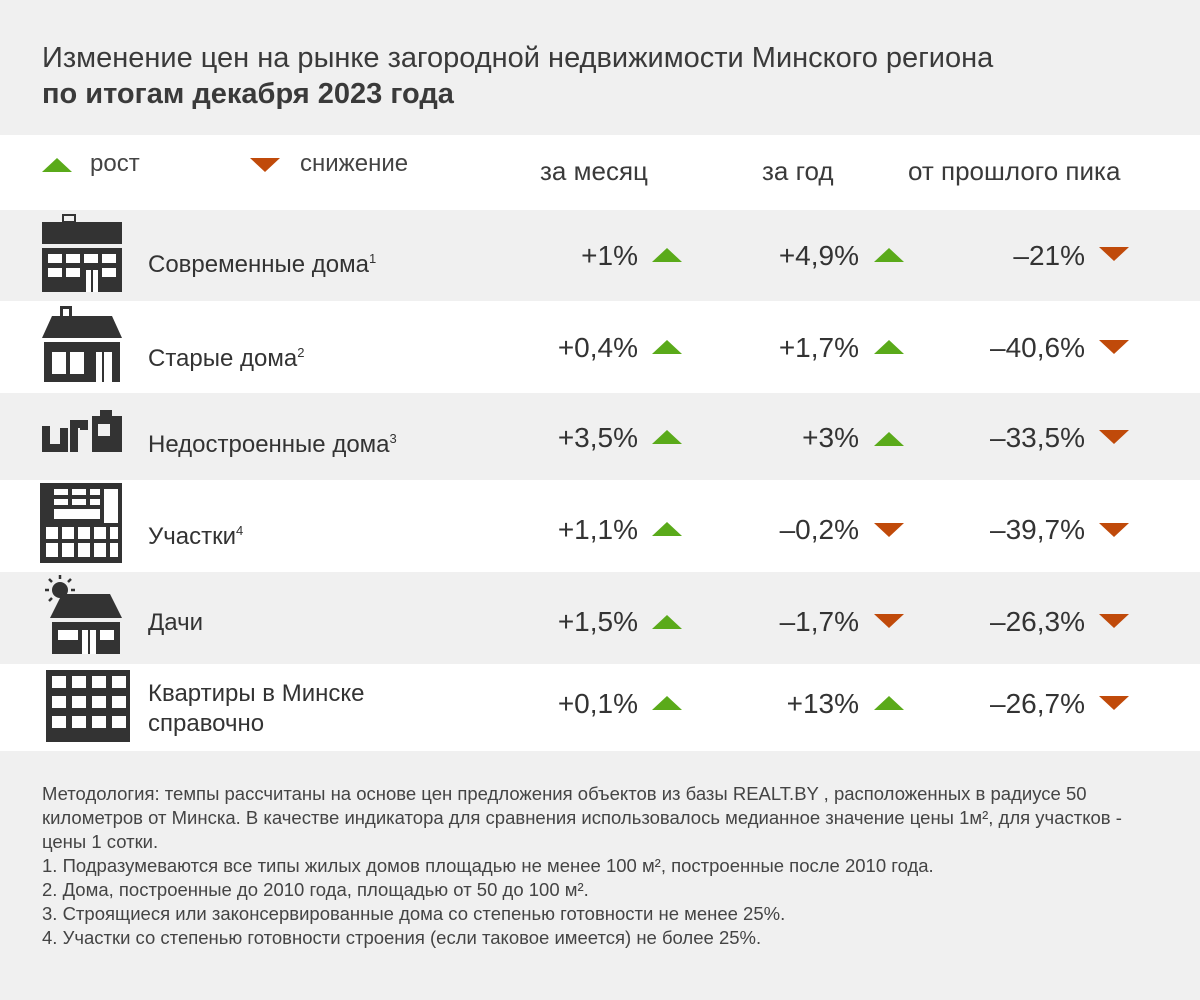 The height and width of the screenshot is (1000, 1200). What do you see at coordinates (262, 264) in the screenshot?
I see `row-label-modern: Современные дома1` at bounding box center [262, 264].